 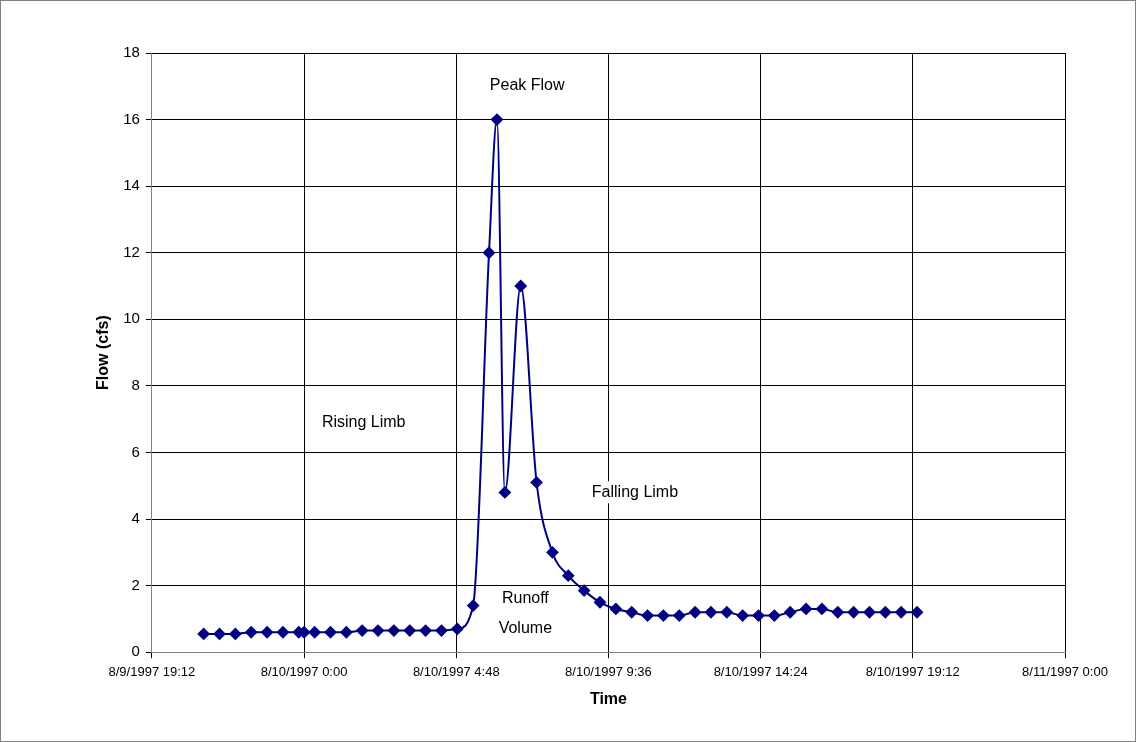 What do you see at coordinates (608, 698) in the screenshot?
I see `x-axis-title: Time` at bounding box center [608, 698].